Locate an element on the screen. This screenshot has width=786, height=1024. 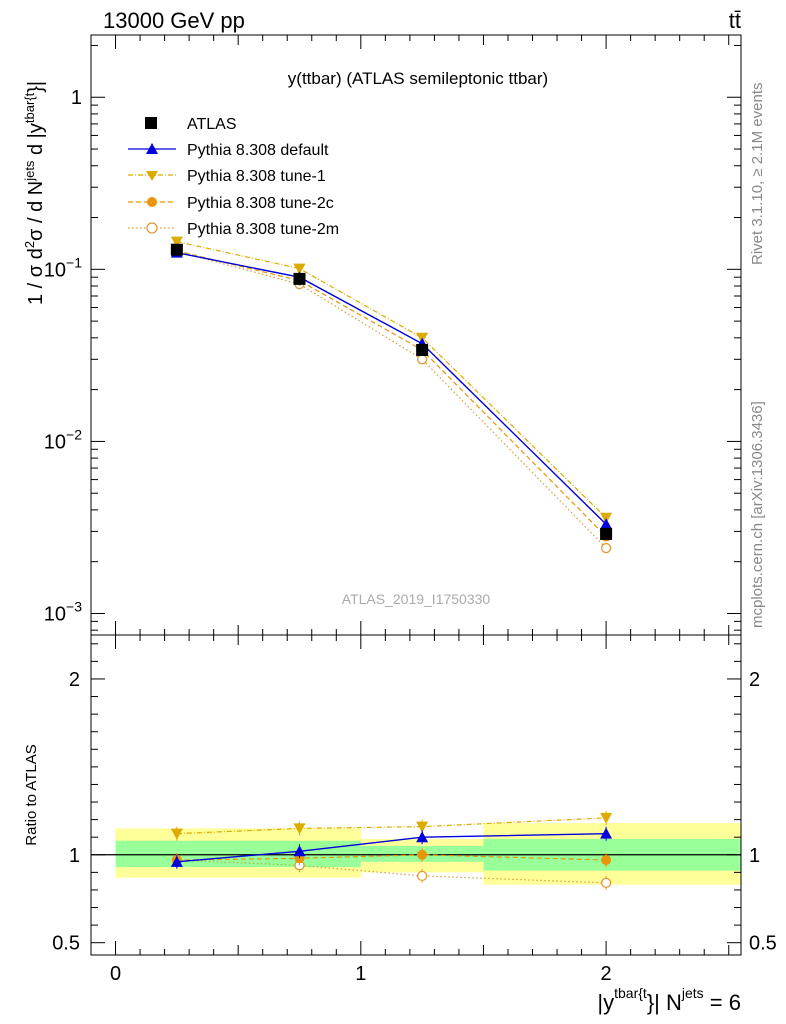
rivet-version-label: Rivet 3.1.10, ≥ 2.1M events is located at coordinates (757, 174).